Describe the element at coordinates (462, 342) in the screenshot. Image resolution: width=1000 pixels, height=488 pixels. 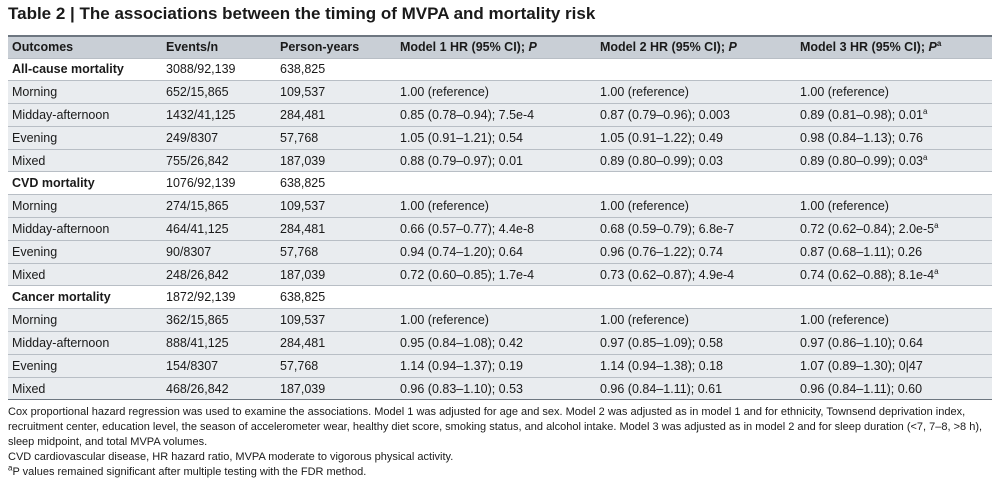
I see `cell-text: 0.95 (0.84–1.08); 0.42` at that location.